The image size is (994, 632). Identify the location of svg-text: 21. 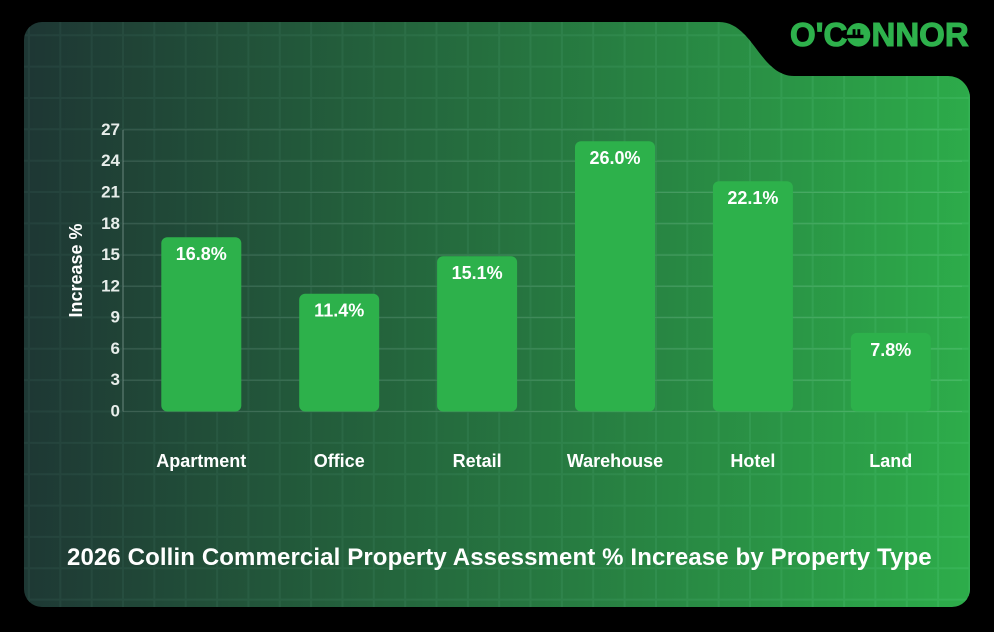
(110, 192).